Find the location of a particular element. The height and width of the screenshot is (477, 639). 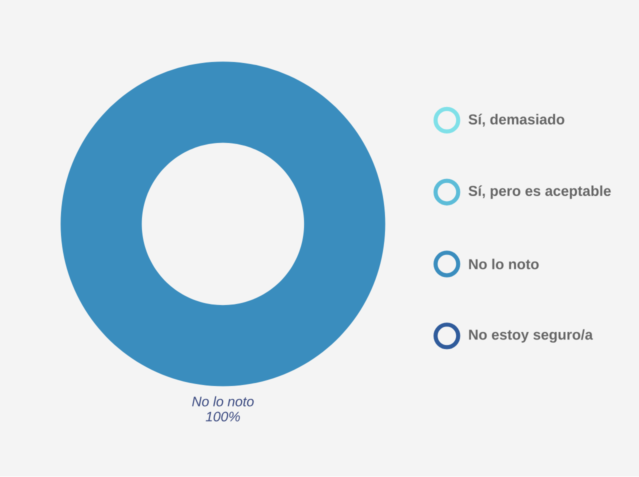

slice-label: No lo noto is located at coordinates (223, 401).